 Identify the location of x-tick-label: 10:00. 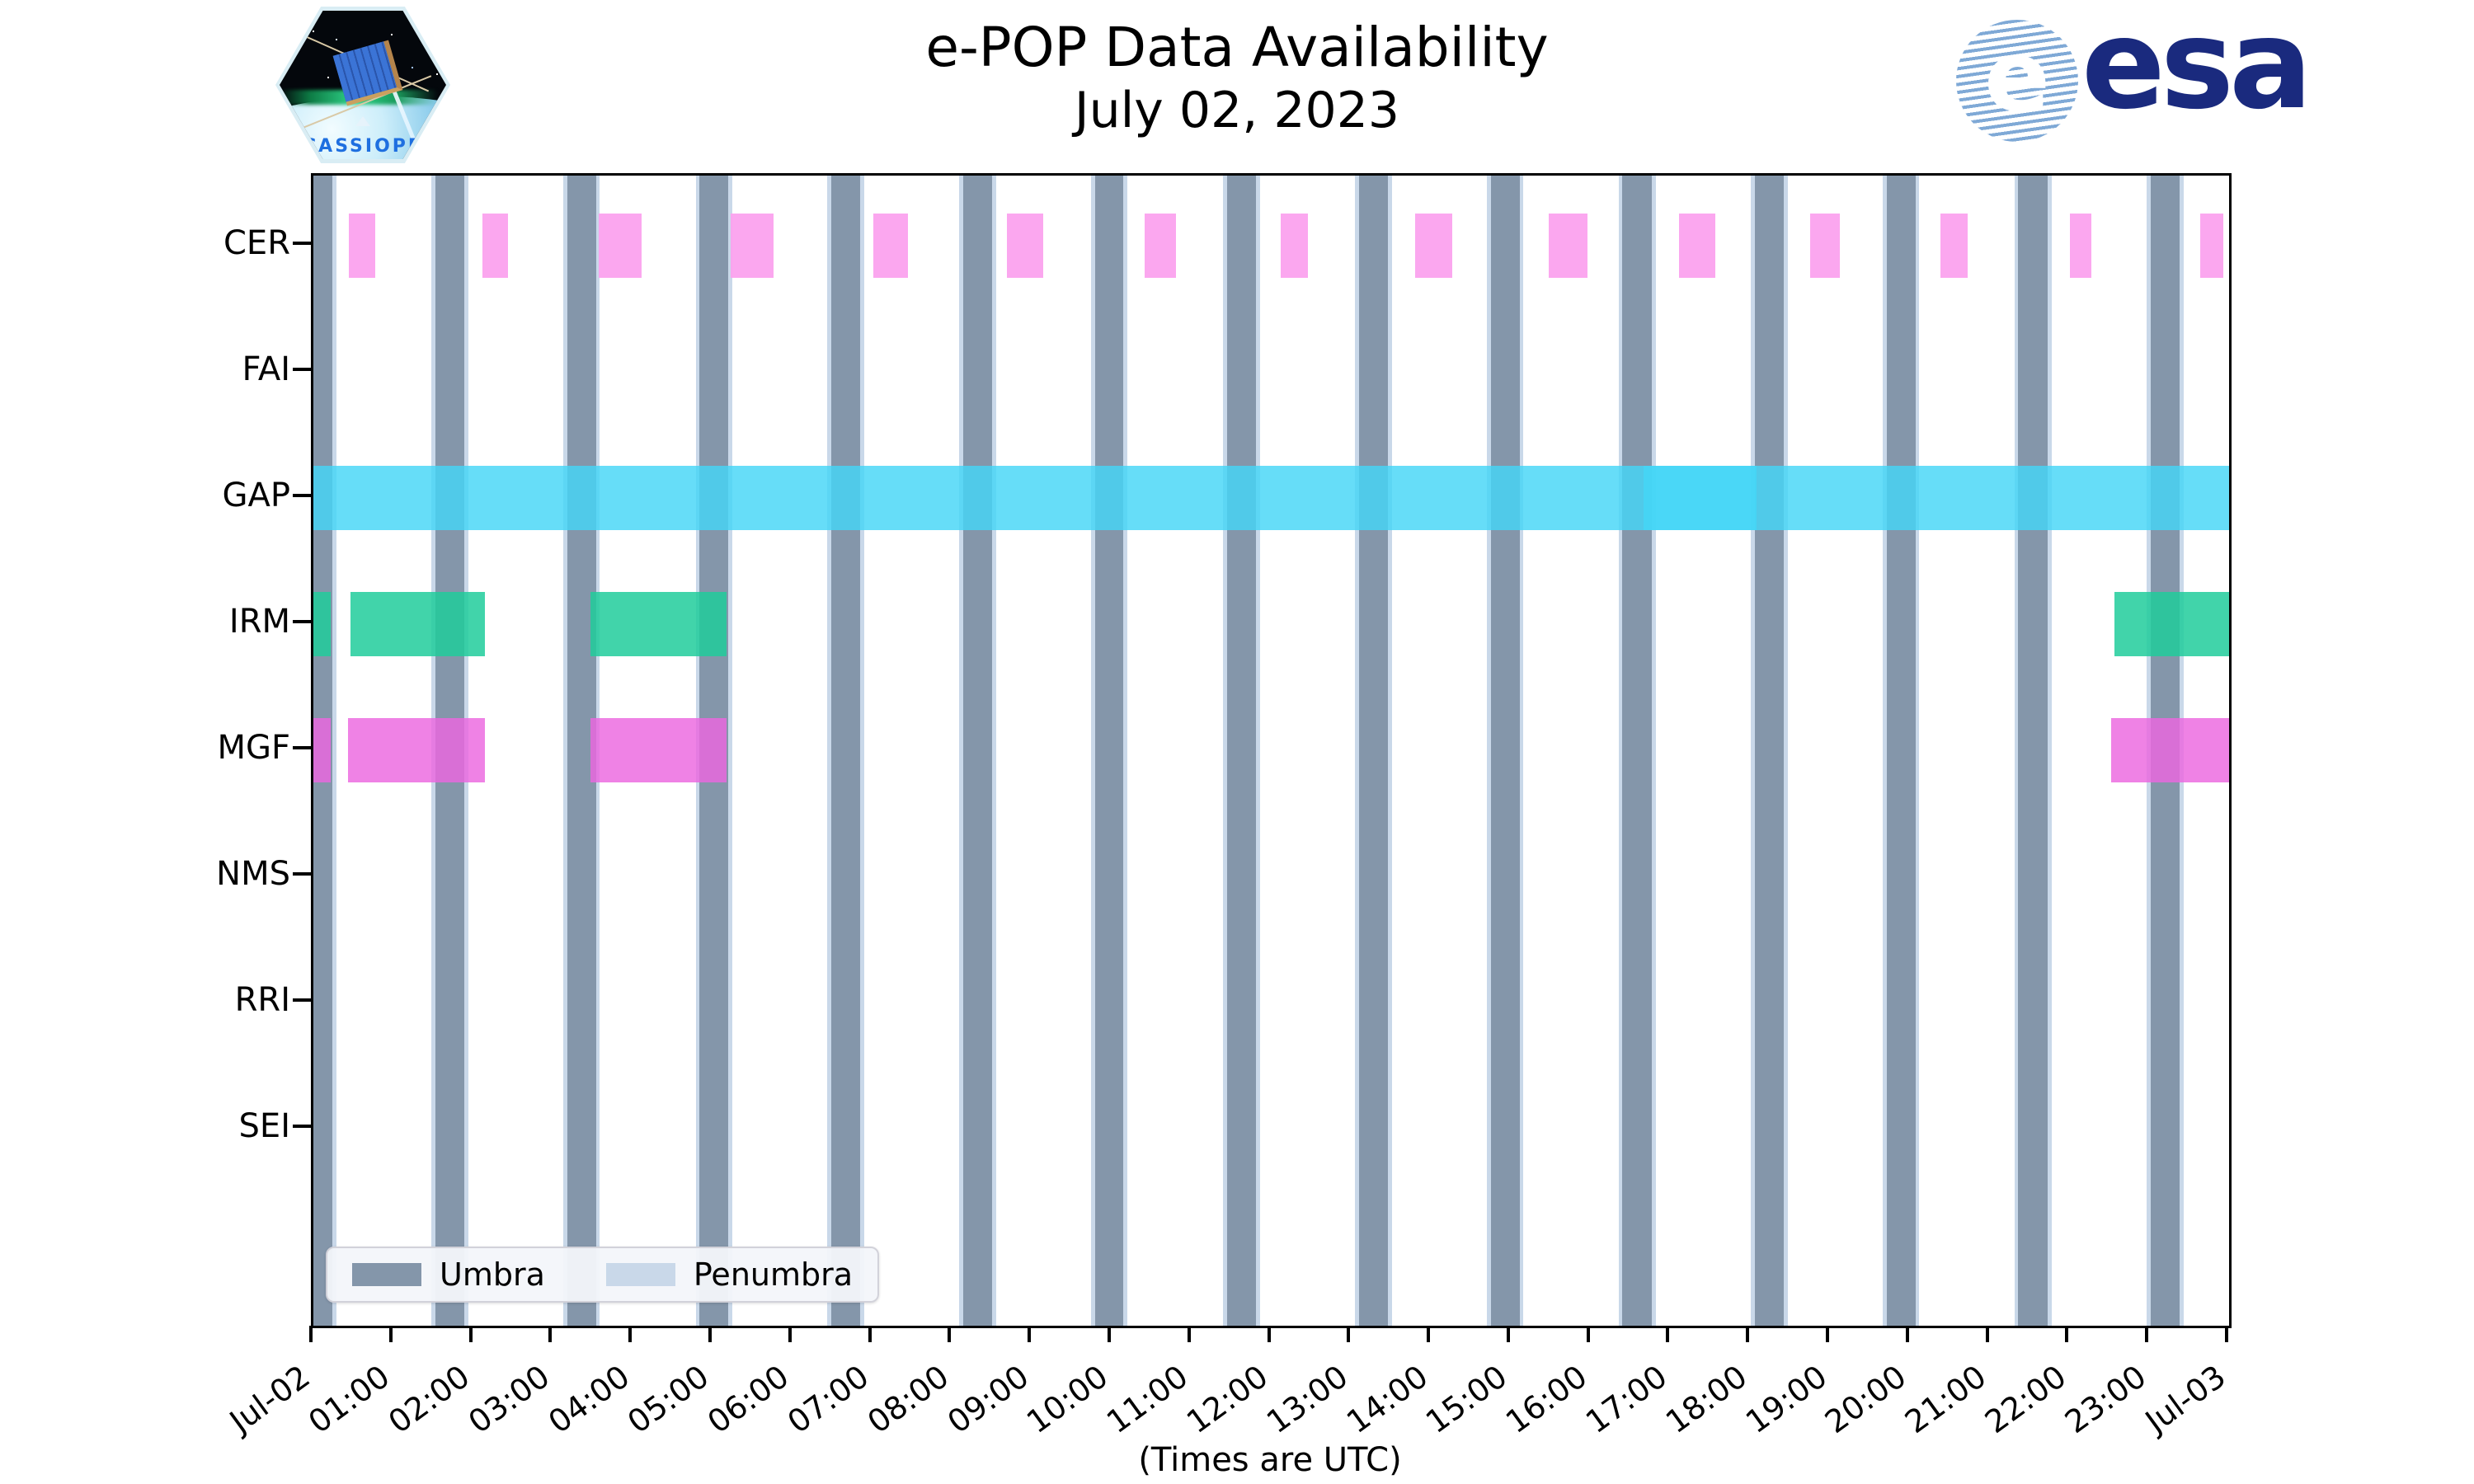
(1067, 1399).